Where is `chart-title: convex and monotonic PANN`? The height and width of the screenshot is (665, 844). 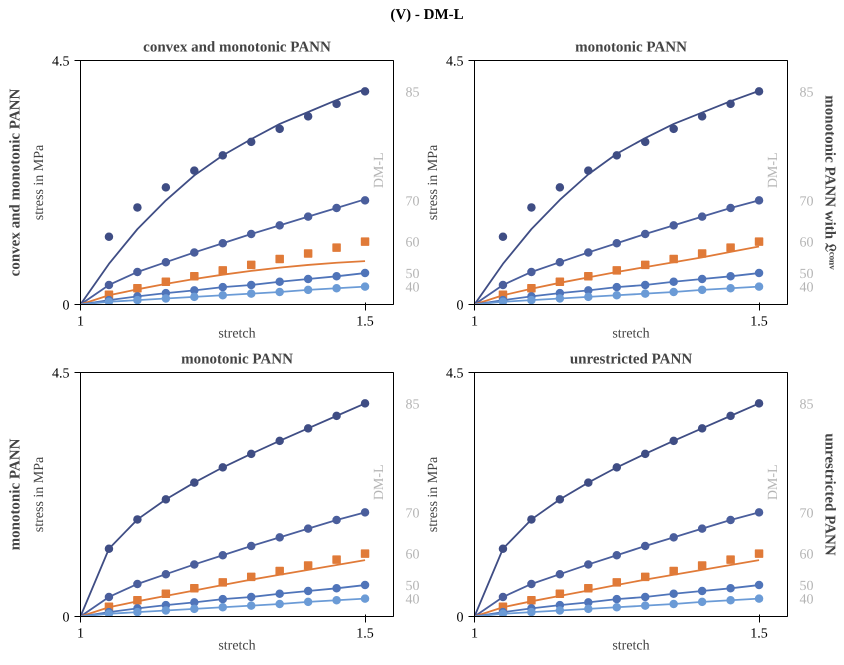 chart-title: convex and monotonic PANN is located at coordinates (237, 48).